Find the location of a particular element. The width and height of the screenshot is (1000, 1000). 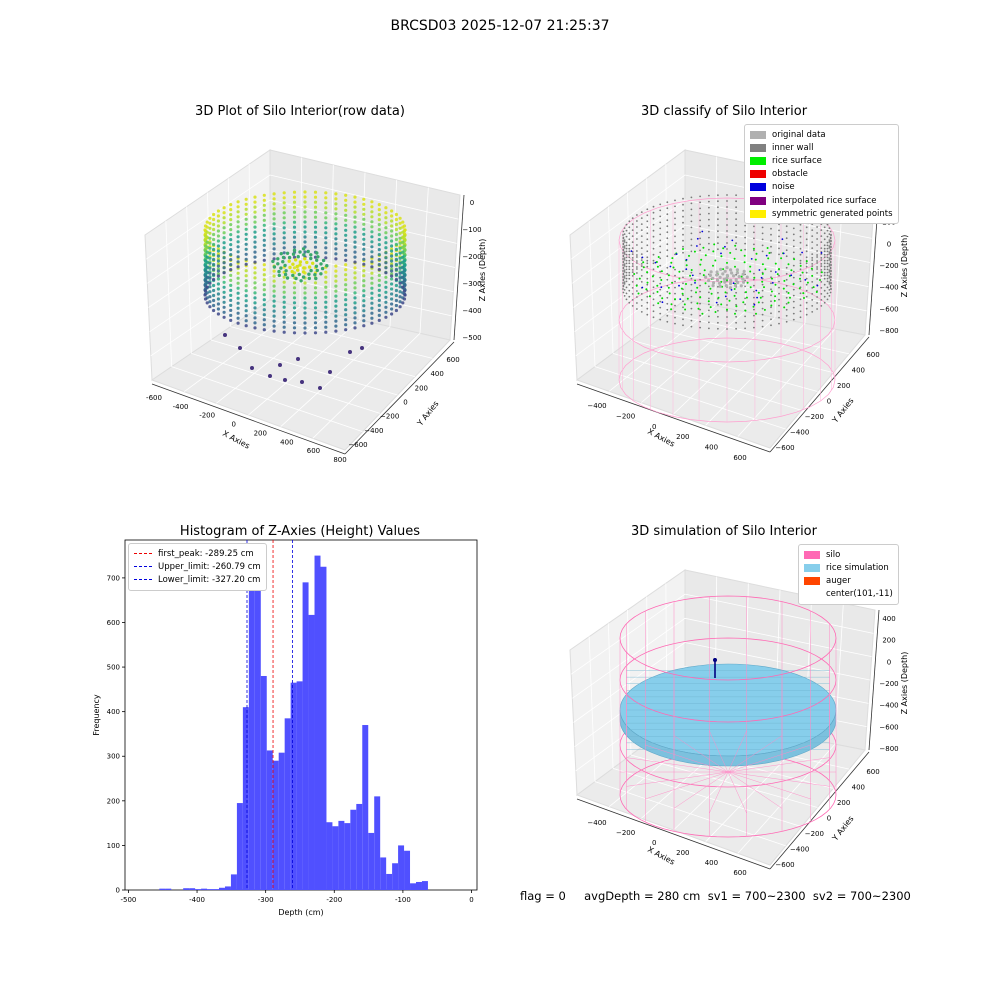

classify-plot-title: 3D classify of Silo Interior is located at coordinates (724, 111).